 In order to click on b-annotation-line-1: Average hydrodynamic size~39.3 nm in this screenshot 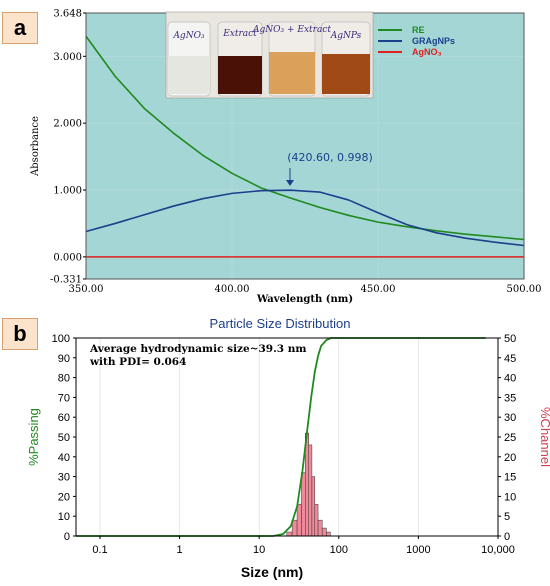, I will do `click(197, 349)`.